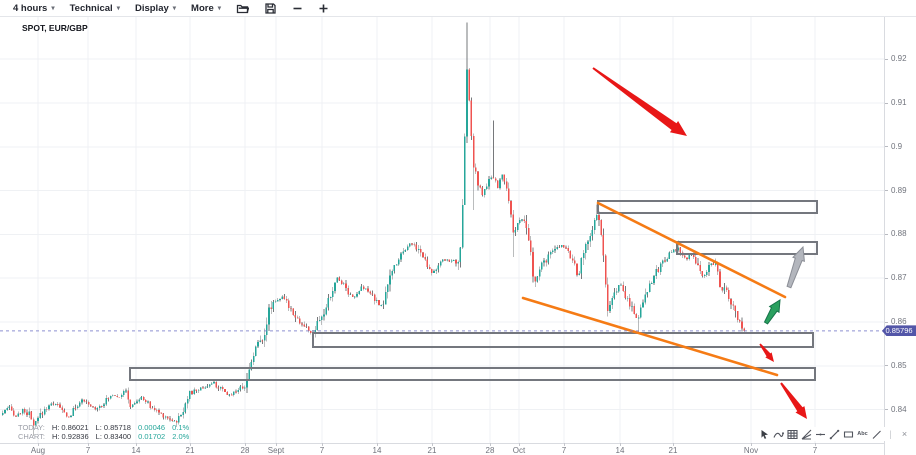  Describe the element at coordinates (806, 434) in the screenshot. I see `fan-lines-tool-icon` at that location.